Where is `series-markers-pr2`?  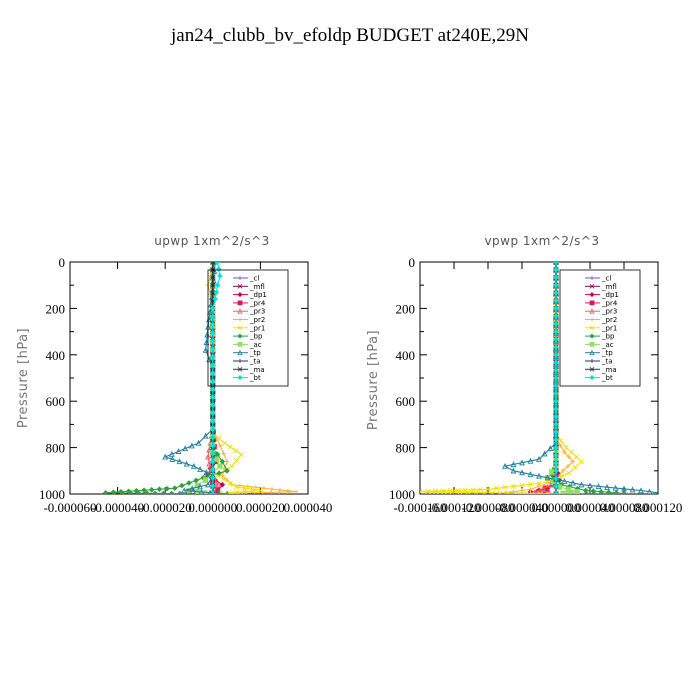 series-markers-pr2 is located at coordinates (539, 378).